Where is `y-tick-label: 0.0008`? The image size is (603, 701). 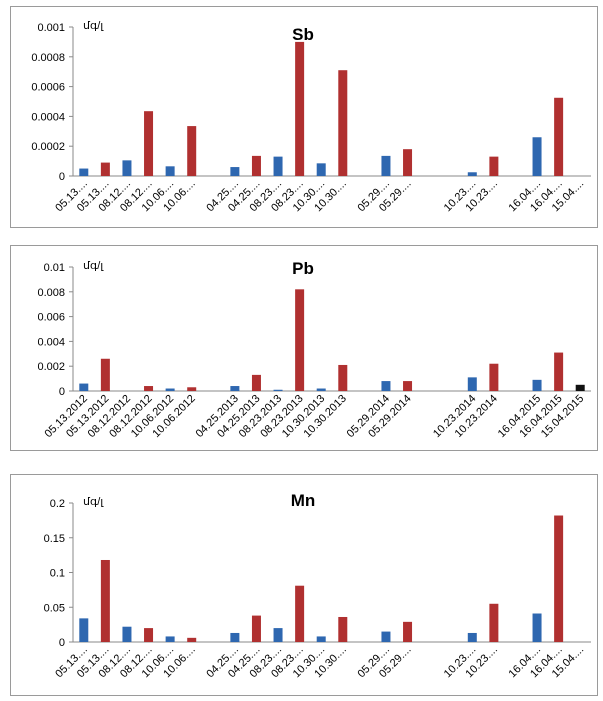 y-tick-label: 0.0008 is located at coordinates (48, 58).